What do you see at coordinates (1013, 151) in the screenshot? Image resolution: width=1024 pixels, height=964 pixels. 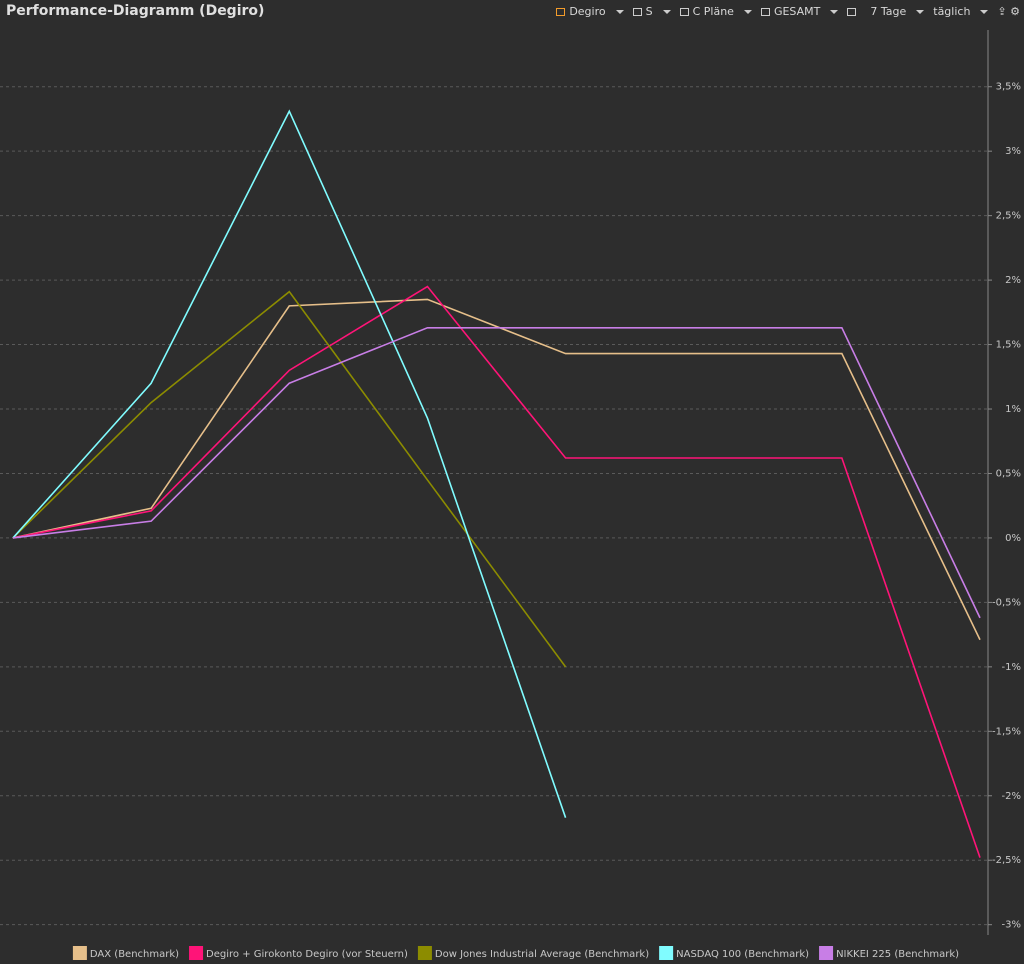 I see `y-tick-label: 3%` at bounding box center [1013, 151].